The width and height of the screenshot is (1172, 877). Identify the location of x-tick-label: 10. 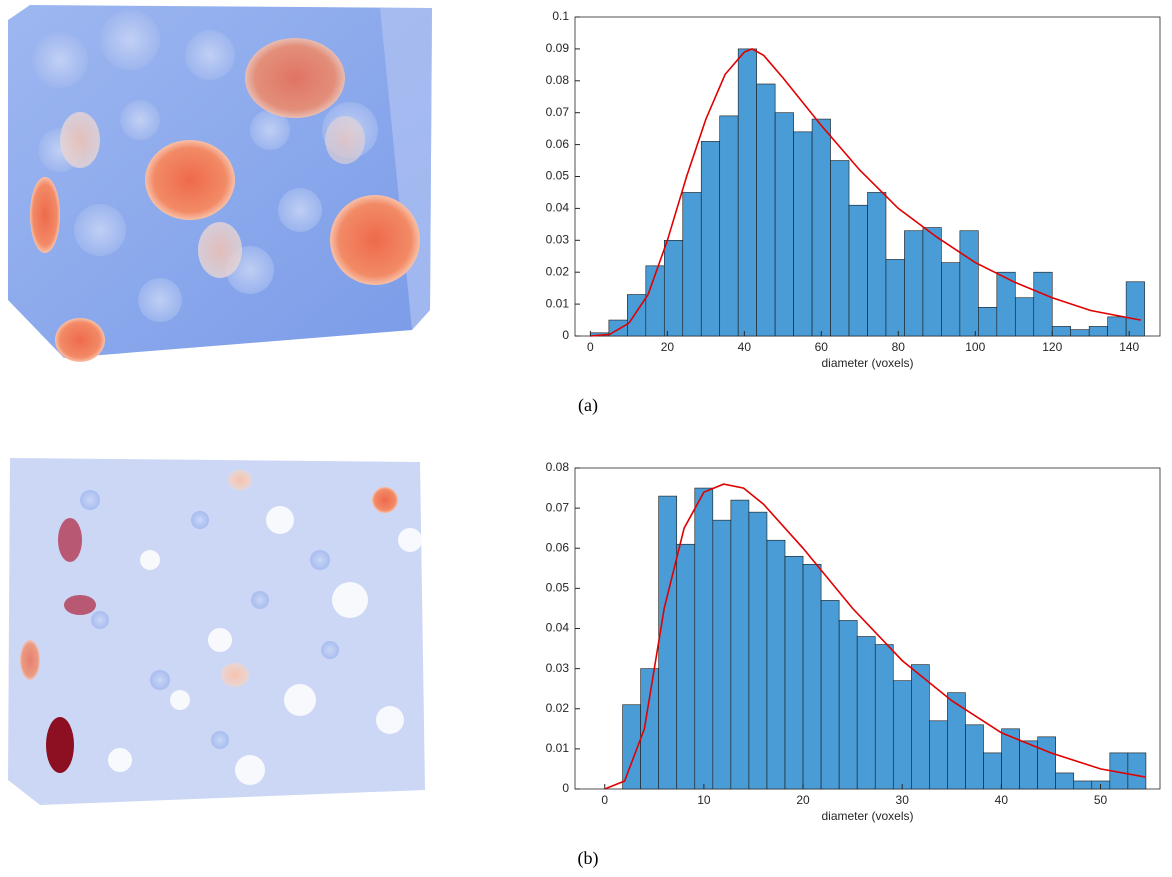
(704, 800).